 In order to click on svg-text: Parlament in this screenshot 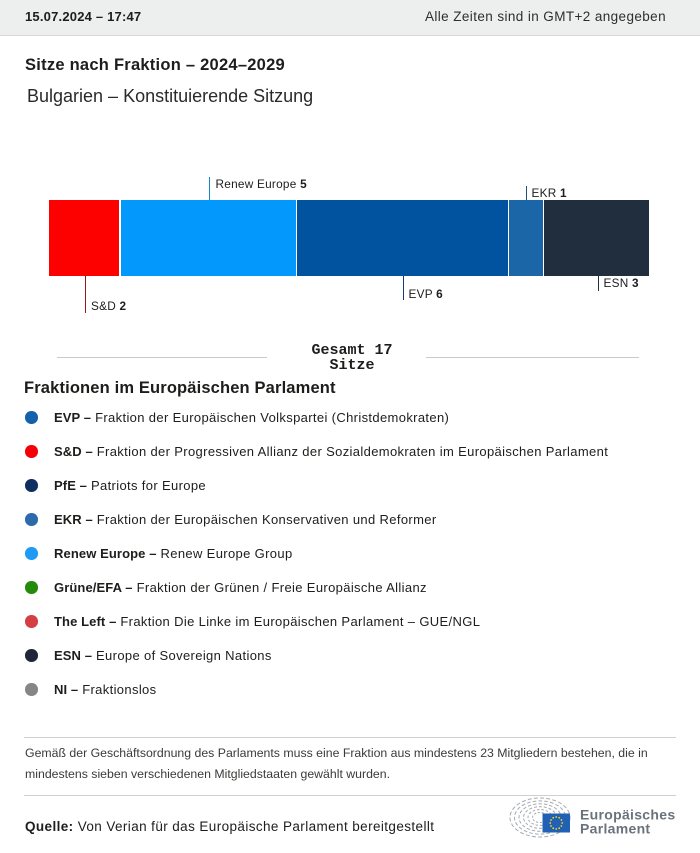, I will do `click(615, 829)`.